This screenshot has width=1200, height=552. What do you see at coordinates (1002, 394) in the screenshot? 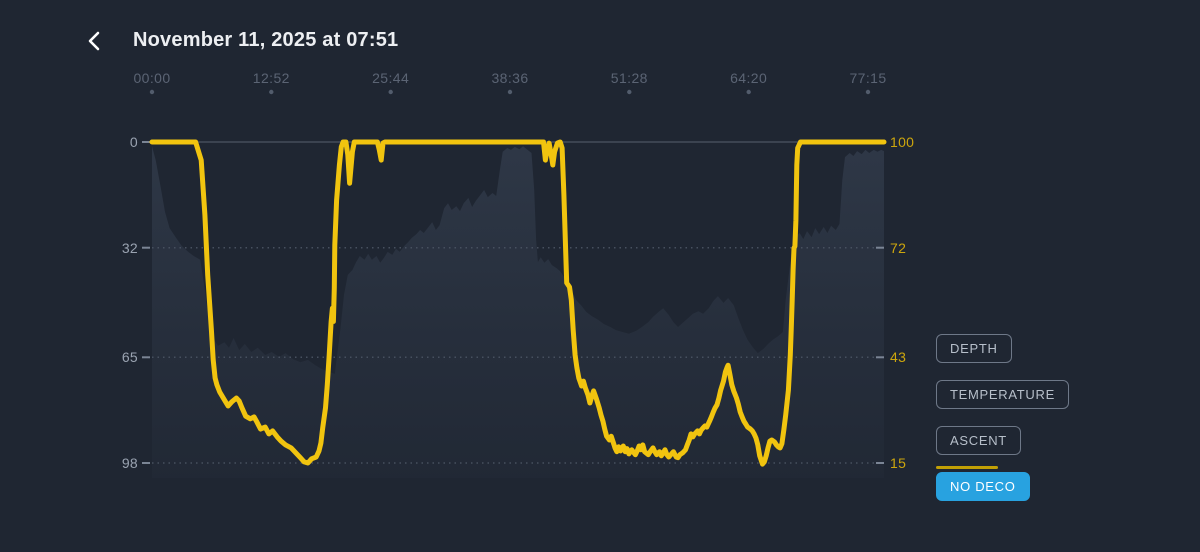
I see `temperature-button: TEMPERATURE` at bounding box center [1002, 394].